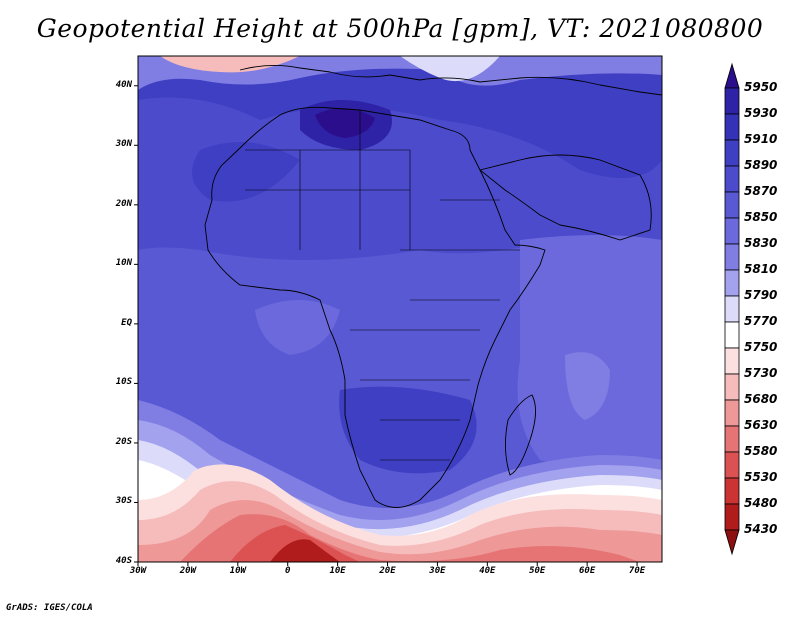 The image size is (800, 618). Describe the element at coordinates (761, 373) in the screenshot. I see `colorbar-level-label: 5730` at that location.